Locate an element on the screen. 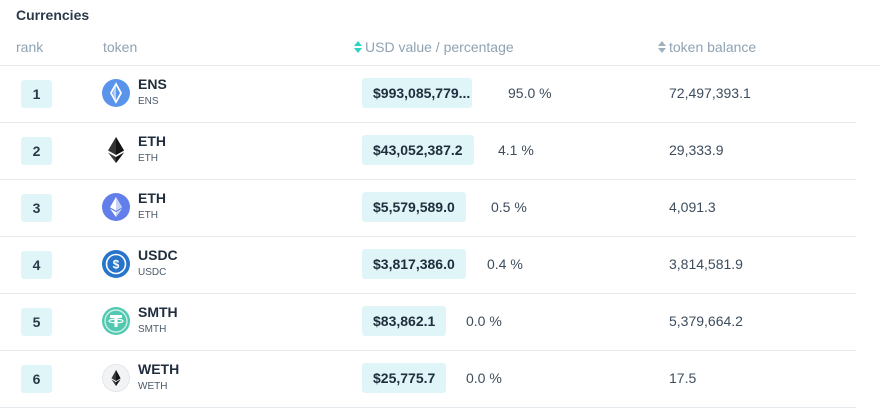 This screenshot has height=411, width=880. section-title: Currencies is located at coordinates (53, 15).